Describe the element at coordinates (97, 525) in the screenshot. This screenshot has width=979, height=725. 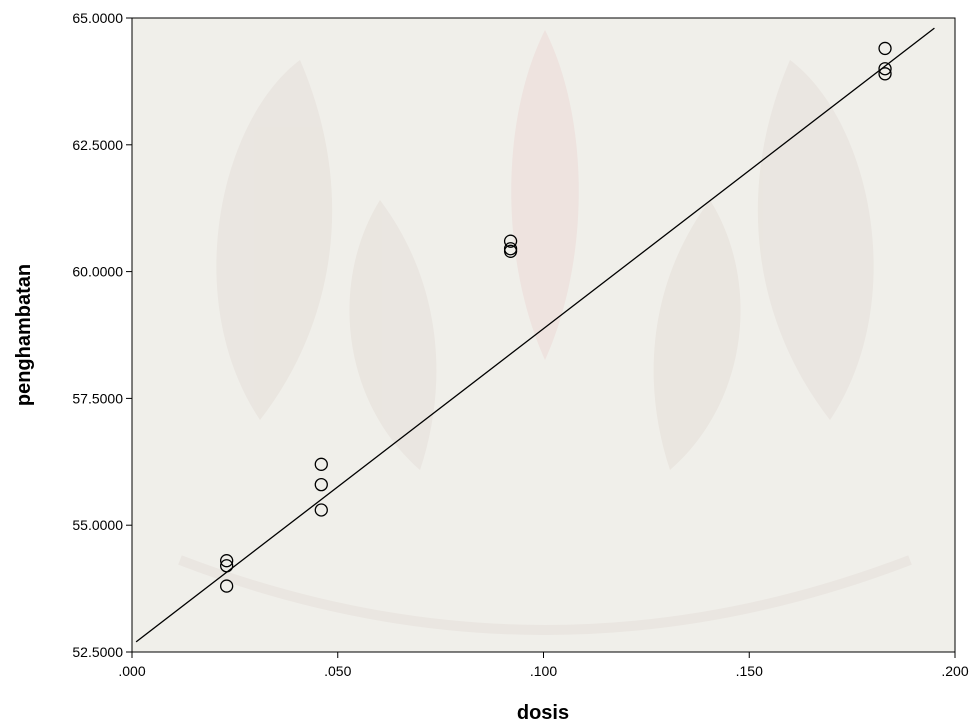
I see `y-tick-label: 55.0000` at that location.